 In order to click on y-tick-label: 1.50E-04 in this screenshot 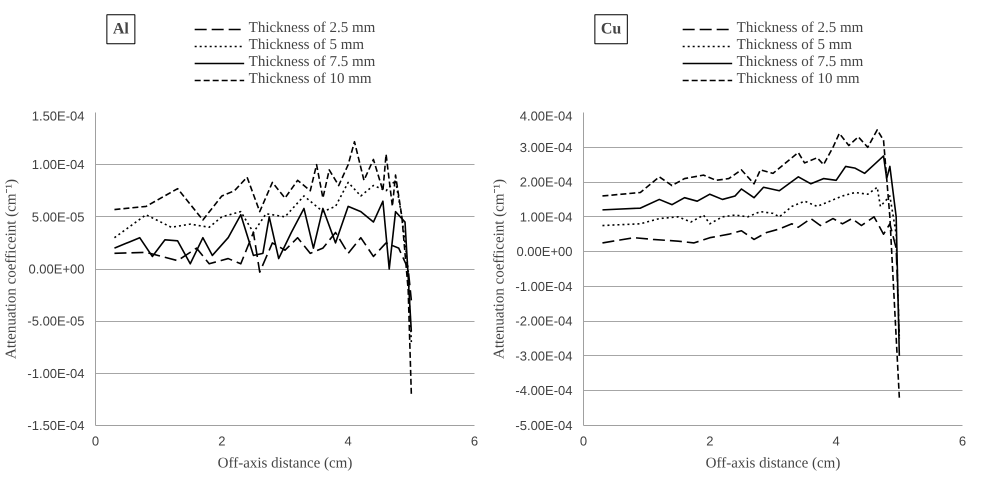, I will do `click(58, 116)`.